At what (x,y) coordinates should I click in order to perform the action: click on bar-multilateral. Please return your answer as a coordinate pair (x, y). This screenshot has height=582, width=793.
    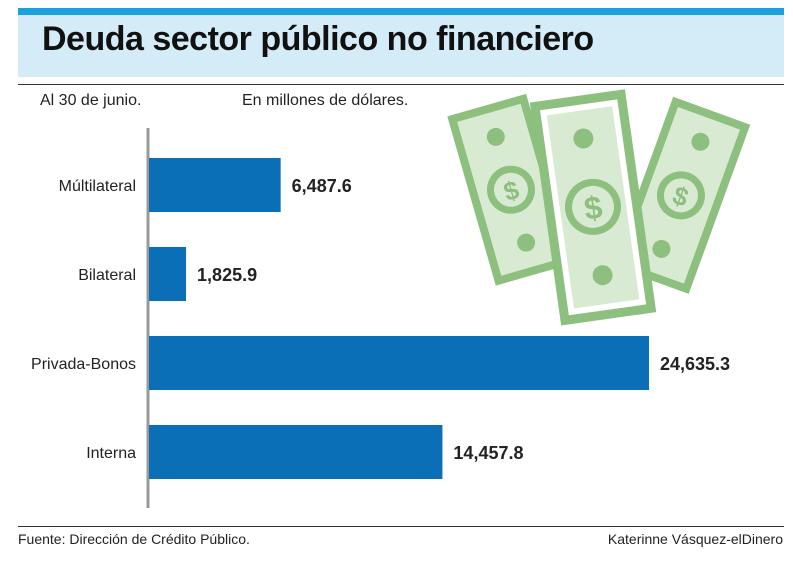
    Looking at the image, I should click on (215, 185).